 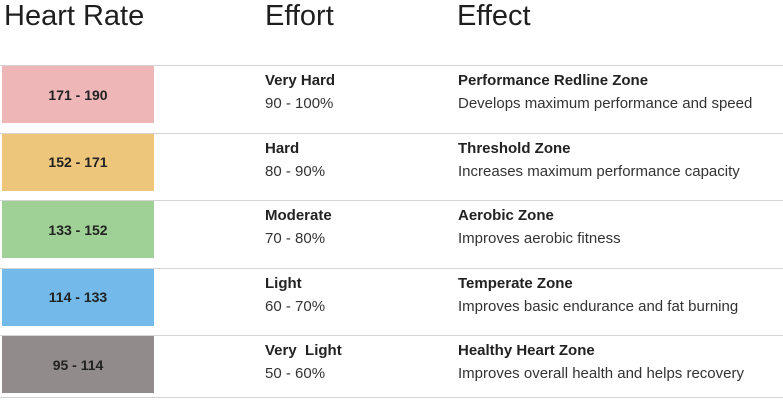 I want to click on effect: Aerobic Zone, so click(x=506, y=215).